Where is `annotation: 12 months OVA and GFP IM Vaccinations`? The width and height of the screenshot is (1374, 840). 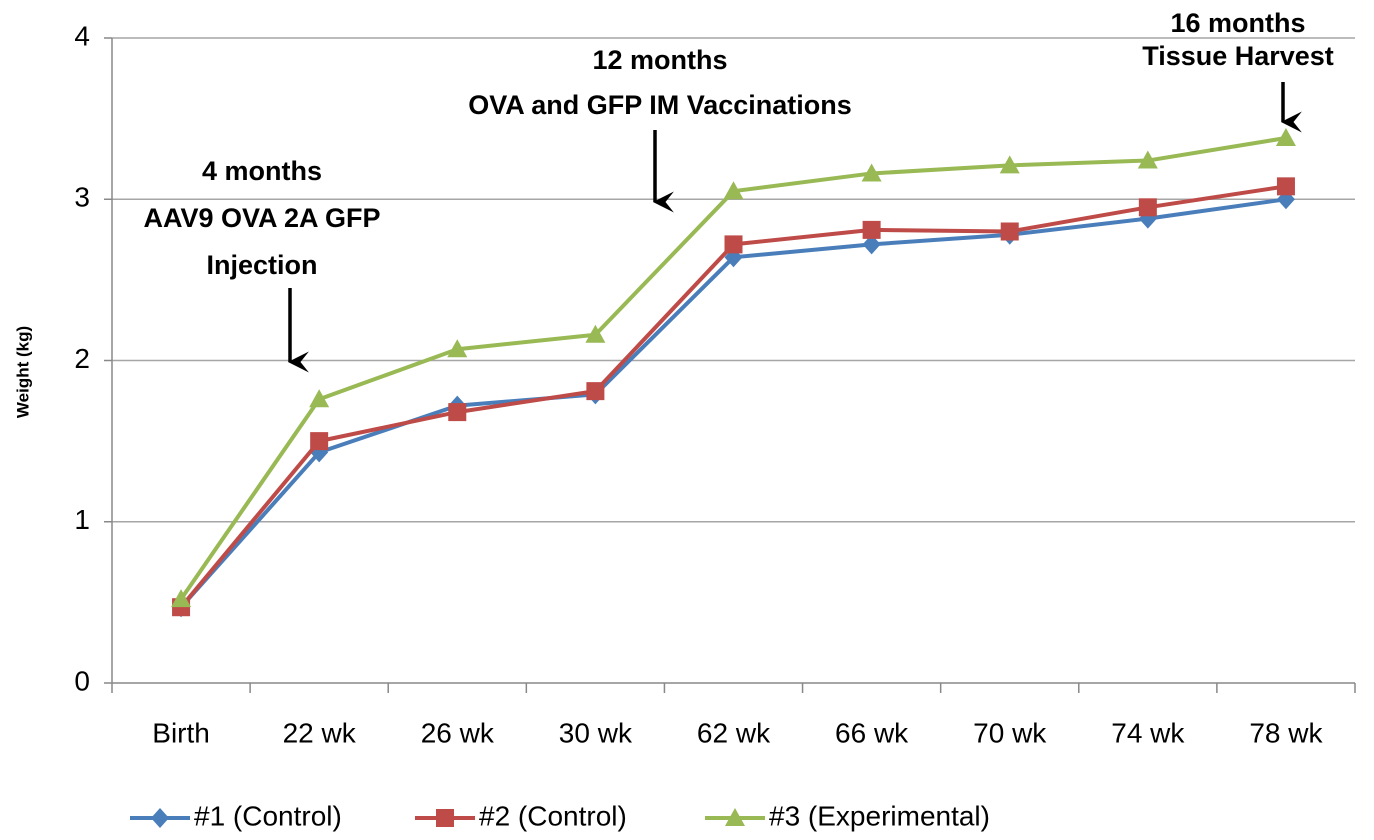
annotation: 12 months OVA and GFP IM Vaccinations is located at coordinates (660, 129).